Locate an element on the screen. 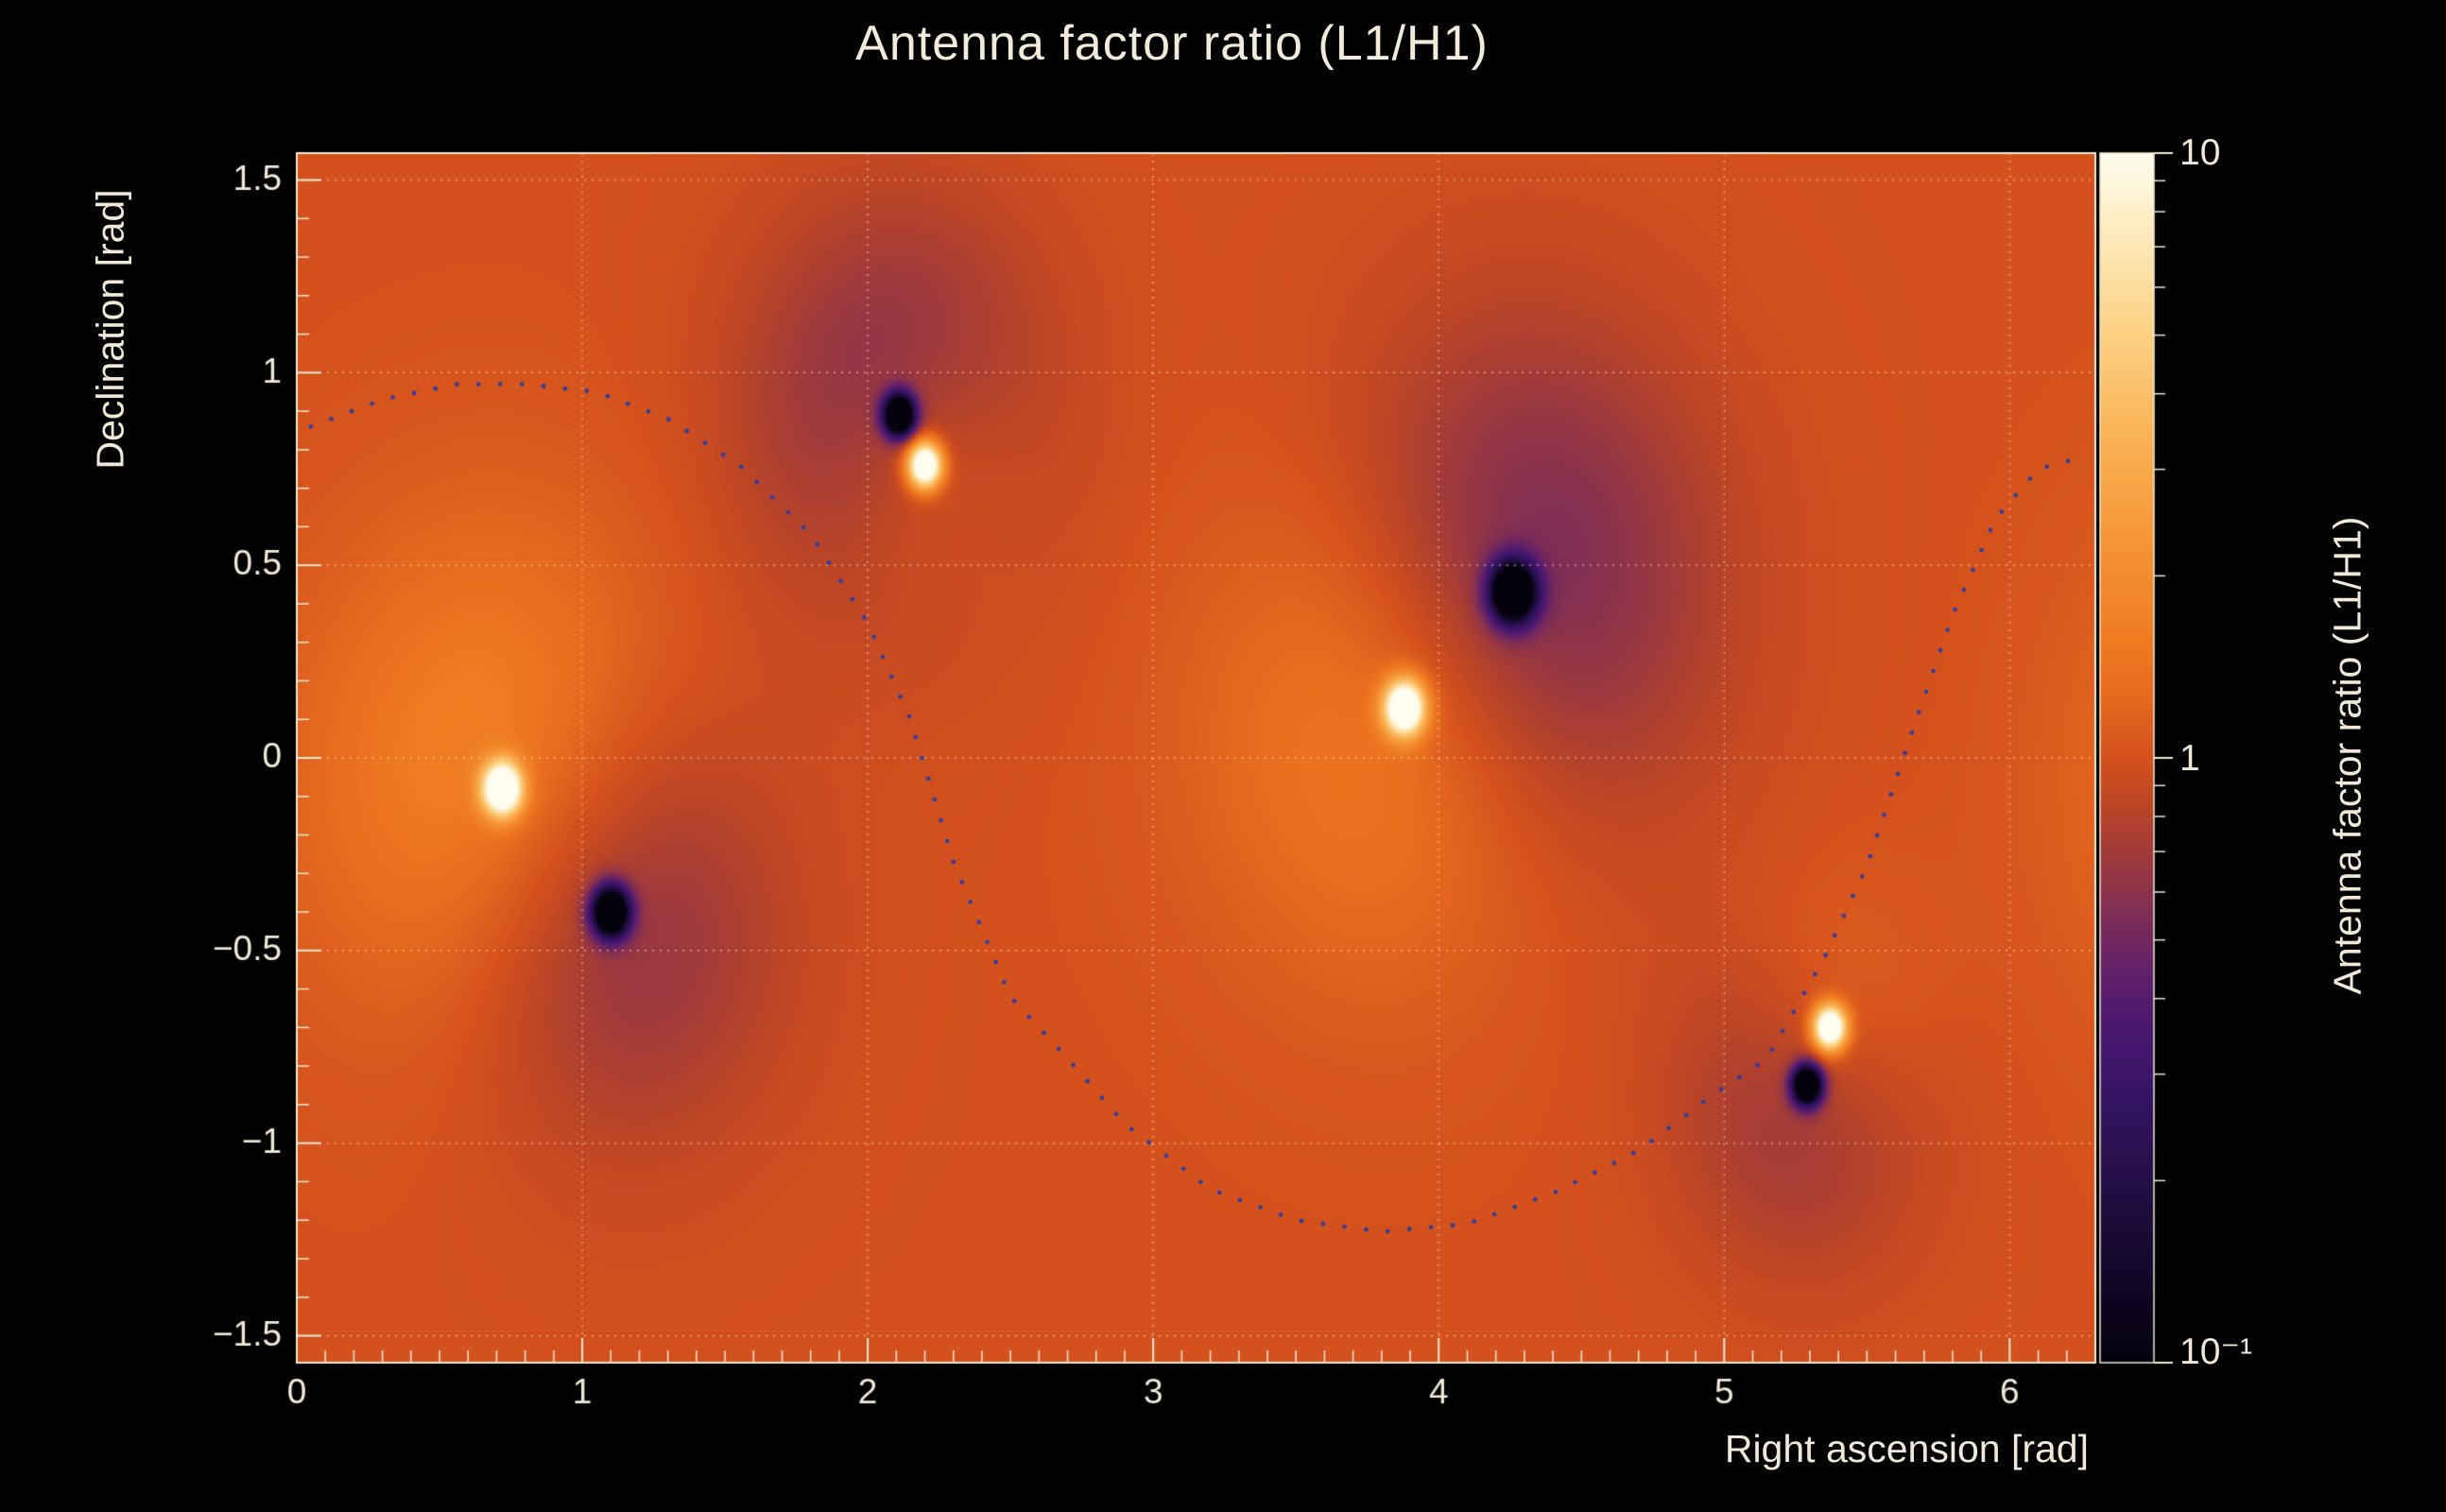 The height and width of the screenshot is (1512, 2446). x-axis-title: Right ascension [rad] is located at coordinates (1906, 1448).